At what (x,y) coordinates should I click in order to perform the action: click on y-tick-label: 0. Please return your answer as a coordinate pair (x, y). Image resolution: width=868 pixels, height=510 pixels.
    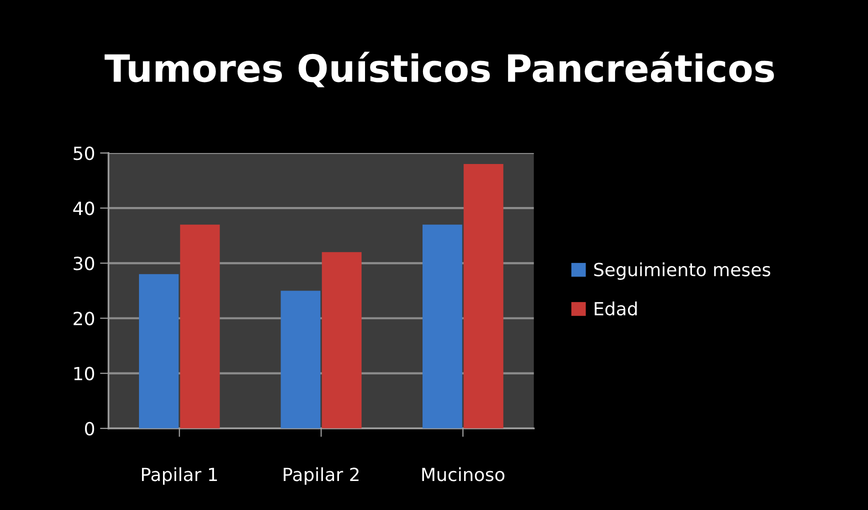
    Looking at the image, I should click on (89, 429).